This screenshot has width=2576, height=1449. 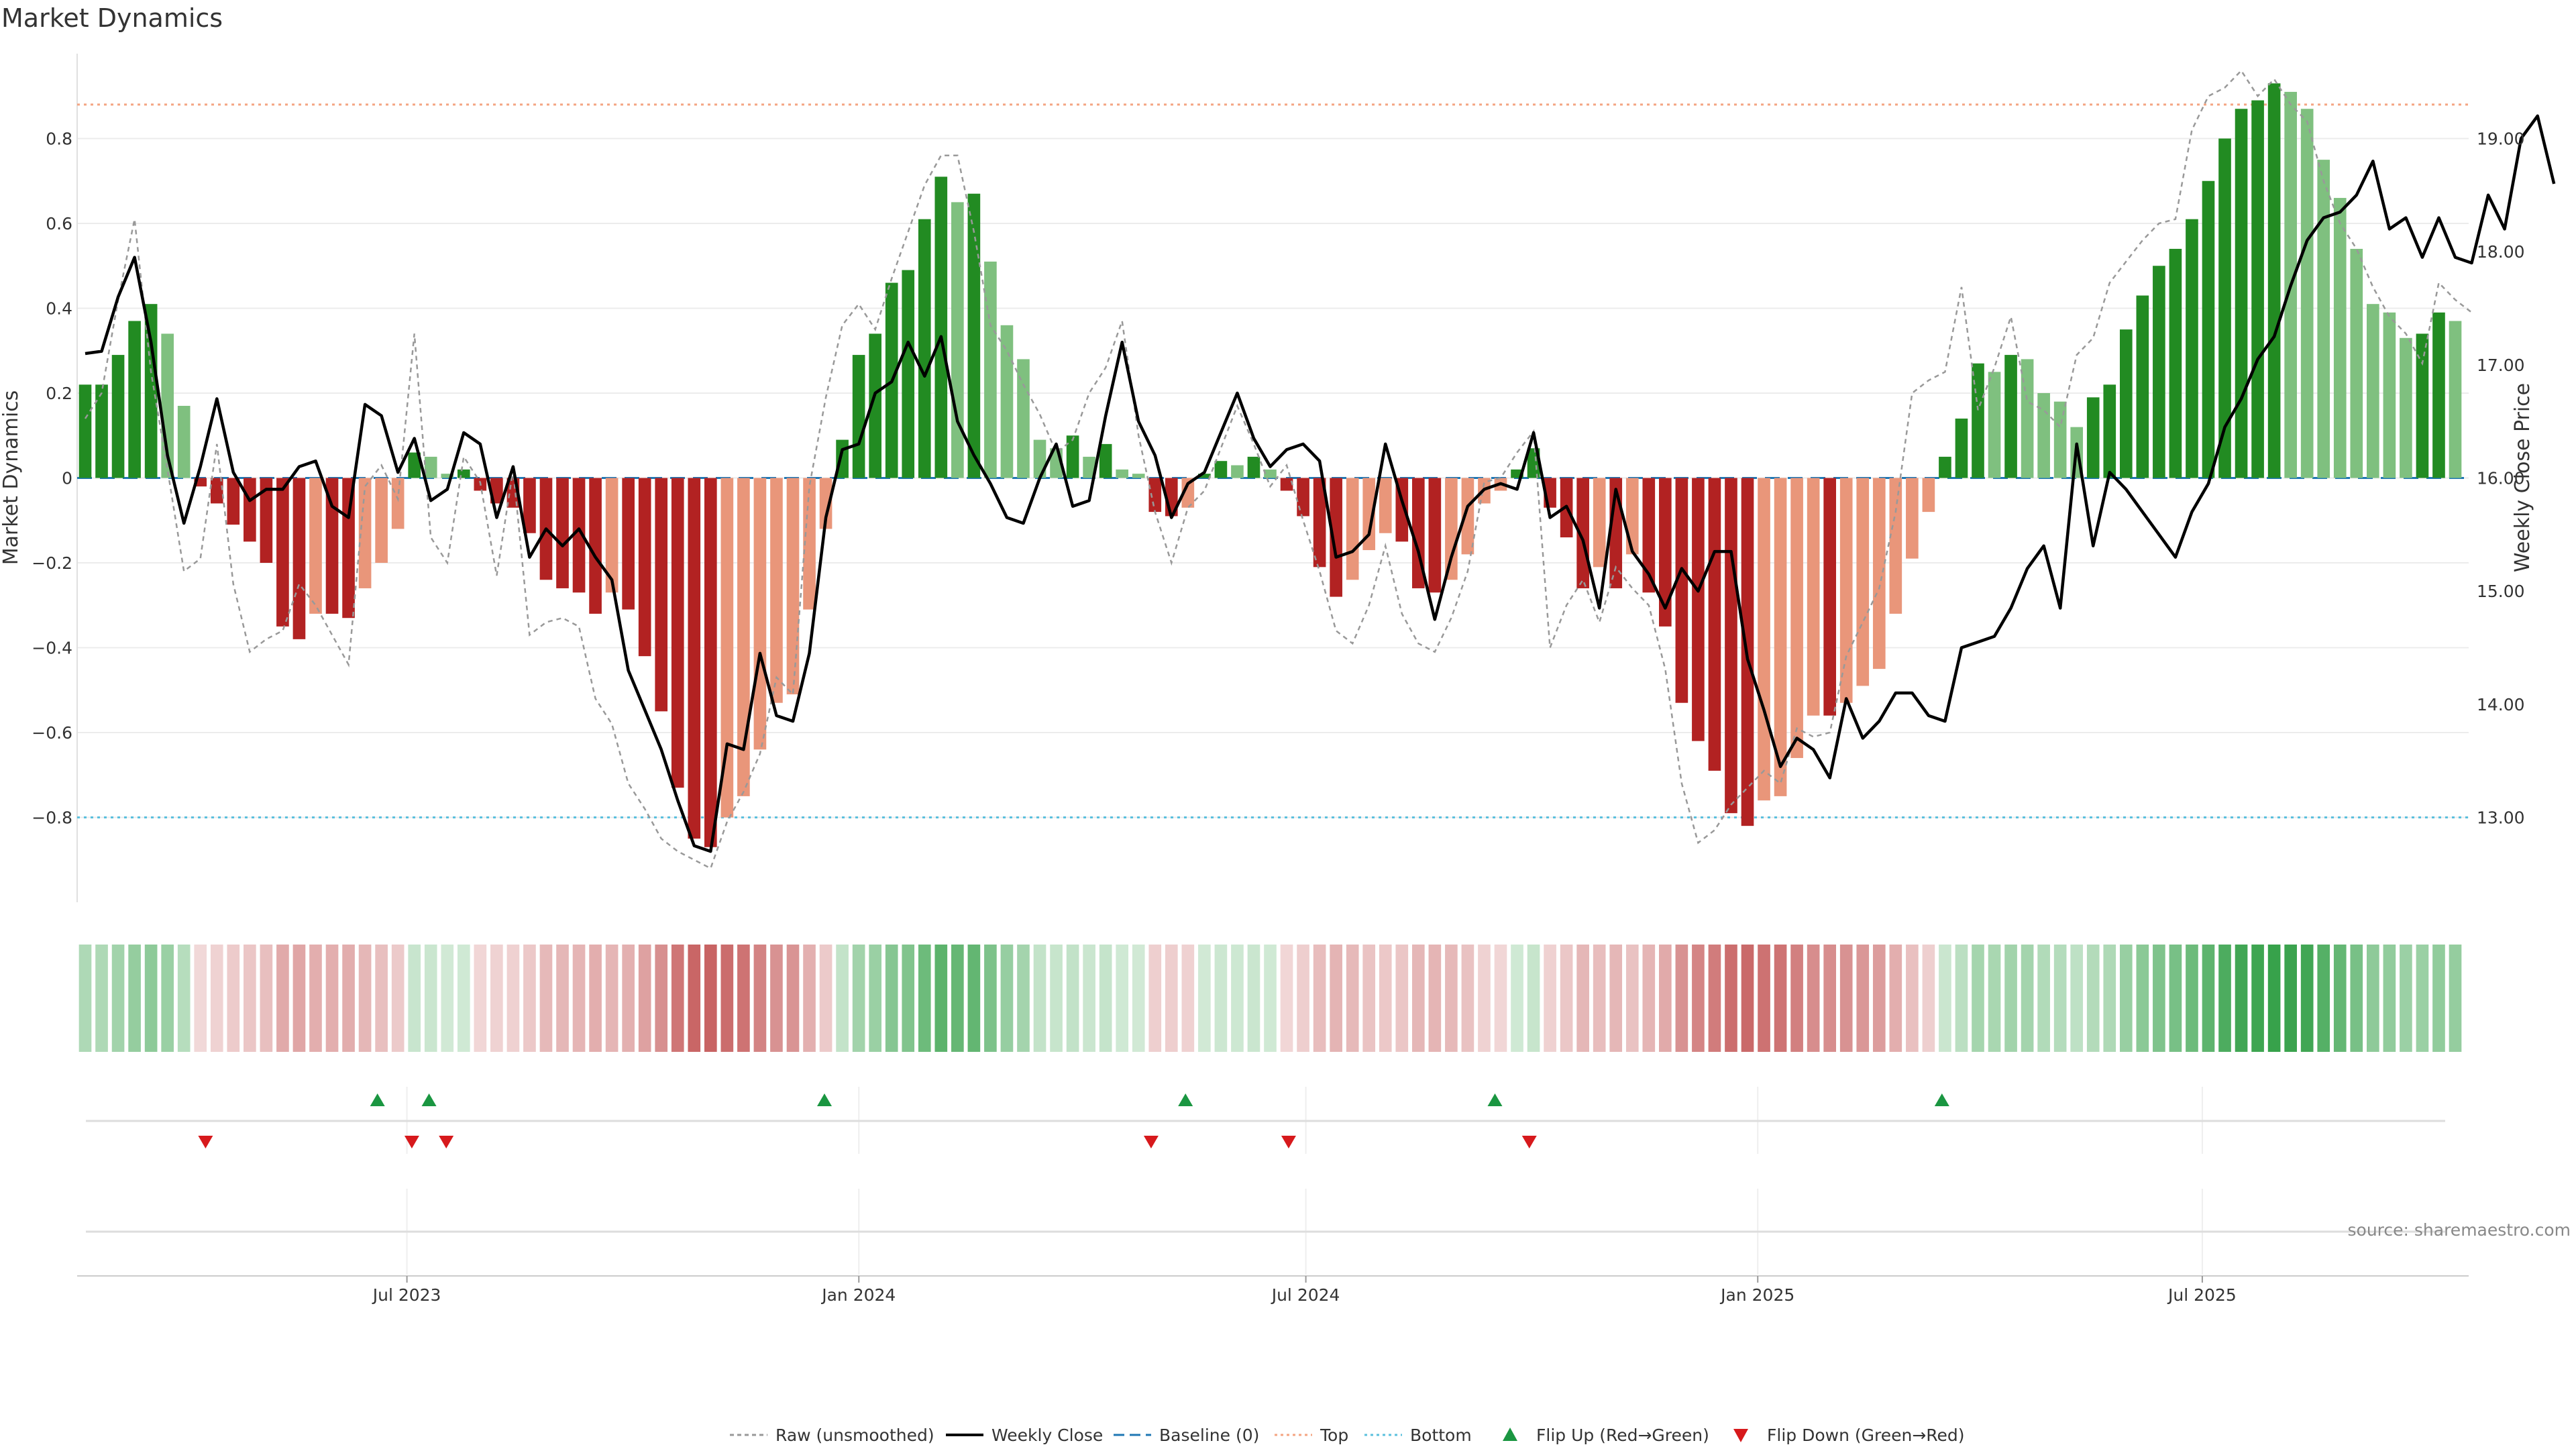 What do you see at coordinates (854, 1435) in the screenshot?
I see `legend-label: Raw (unsmoothed)` at bounding box center [854, 1435].